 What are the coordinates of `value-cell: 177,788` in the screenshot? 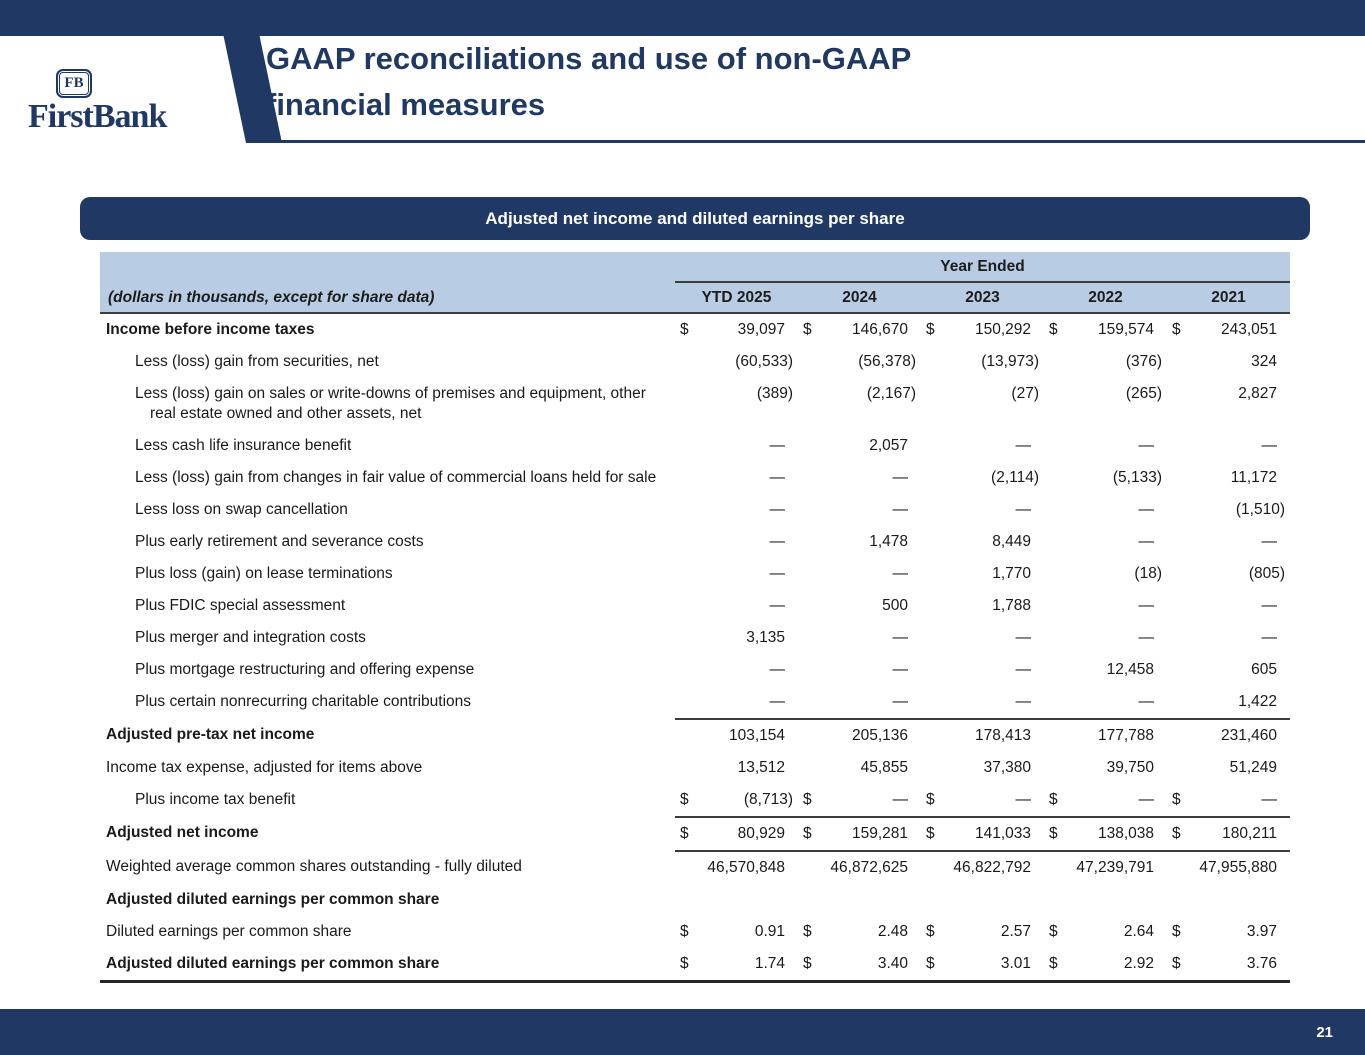 It's located at (1118, 735).